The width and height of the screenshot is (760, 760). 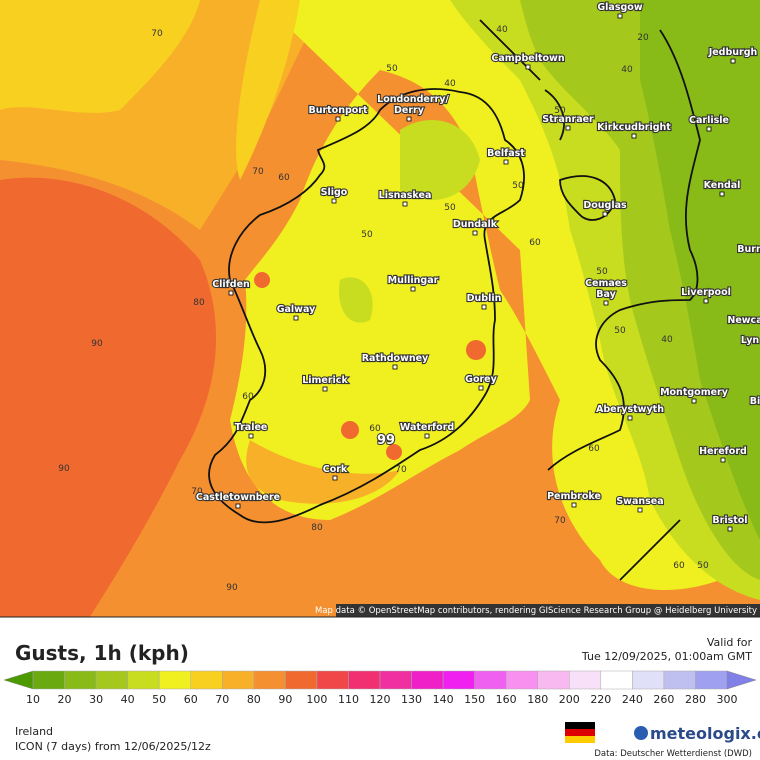 I want to click on data-source: Data: Deutscher Wetterdienst (DWD), so click(x=673, y=754).